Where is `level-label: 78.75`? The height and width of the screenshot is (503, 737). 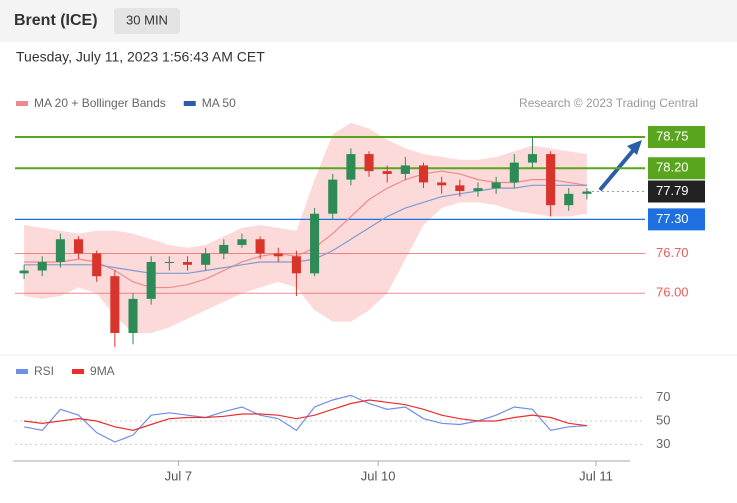
level-label: 78.75 is located at coordinates (672, 135).